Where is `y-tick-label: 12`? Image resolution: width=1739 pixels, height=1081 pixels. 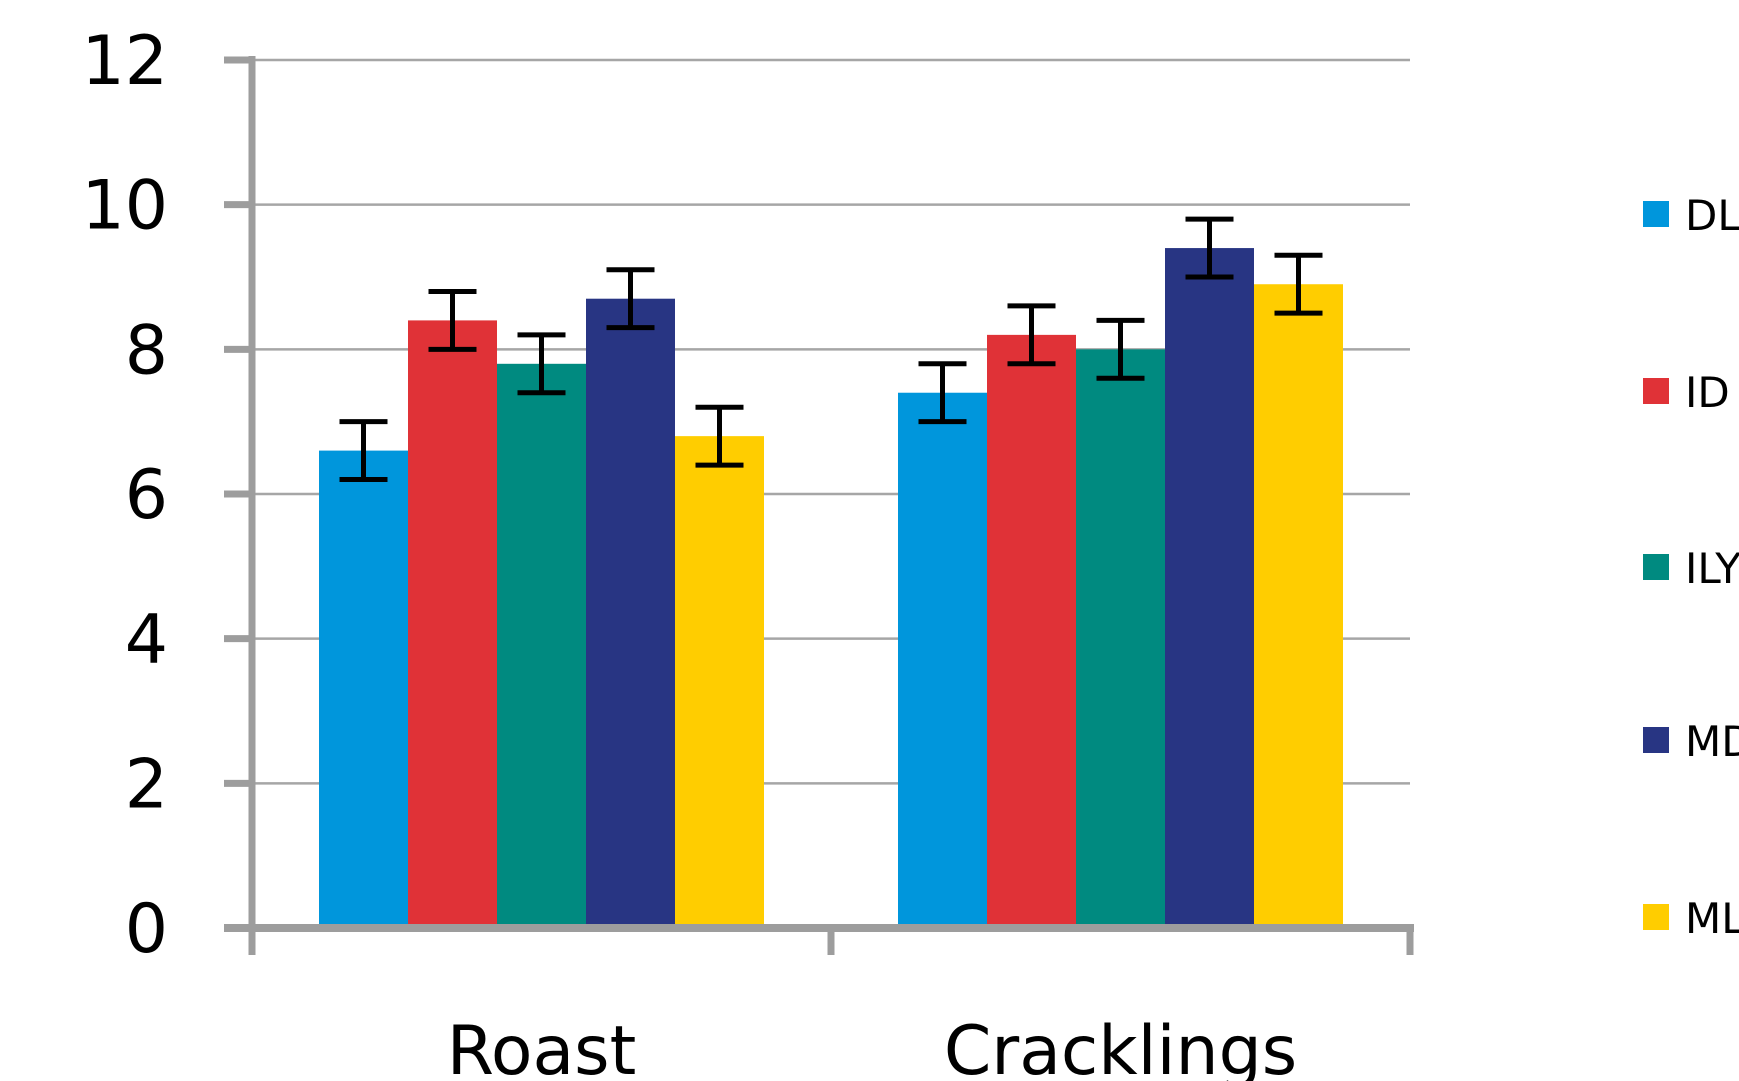 y-tick-label: 12 is located at coordinates (124, 61).